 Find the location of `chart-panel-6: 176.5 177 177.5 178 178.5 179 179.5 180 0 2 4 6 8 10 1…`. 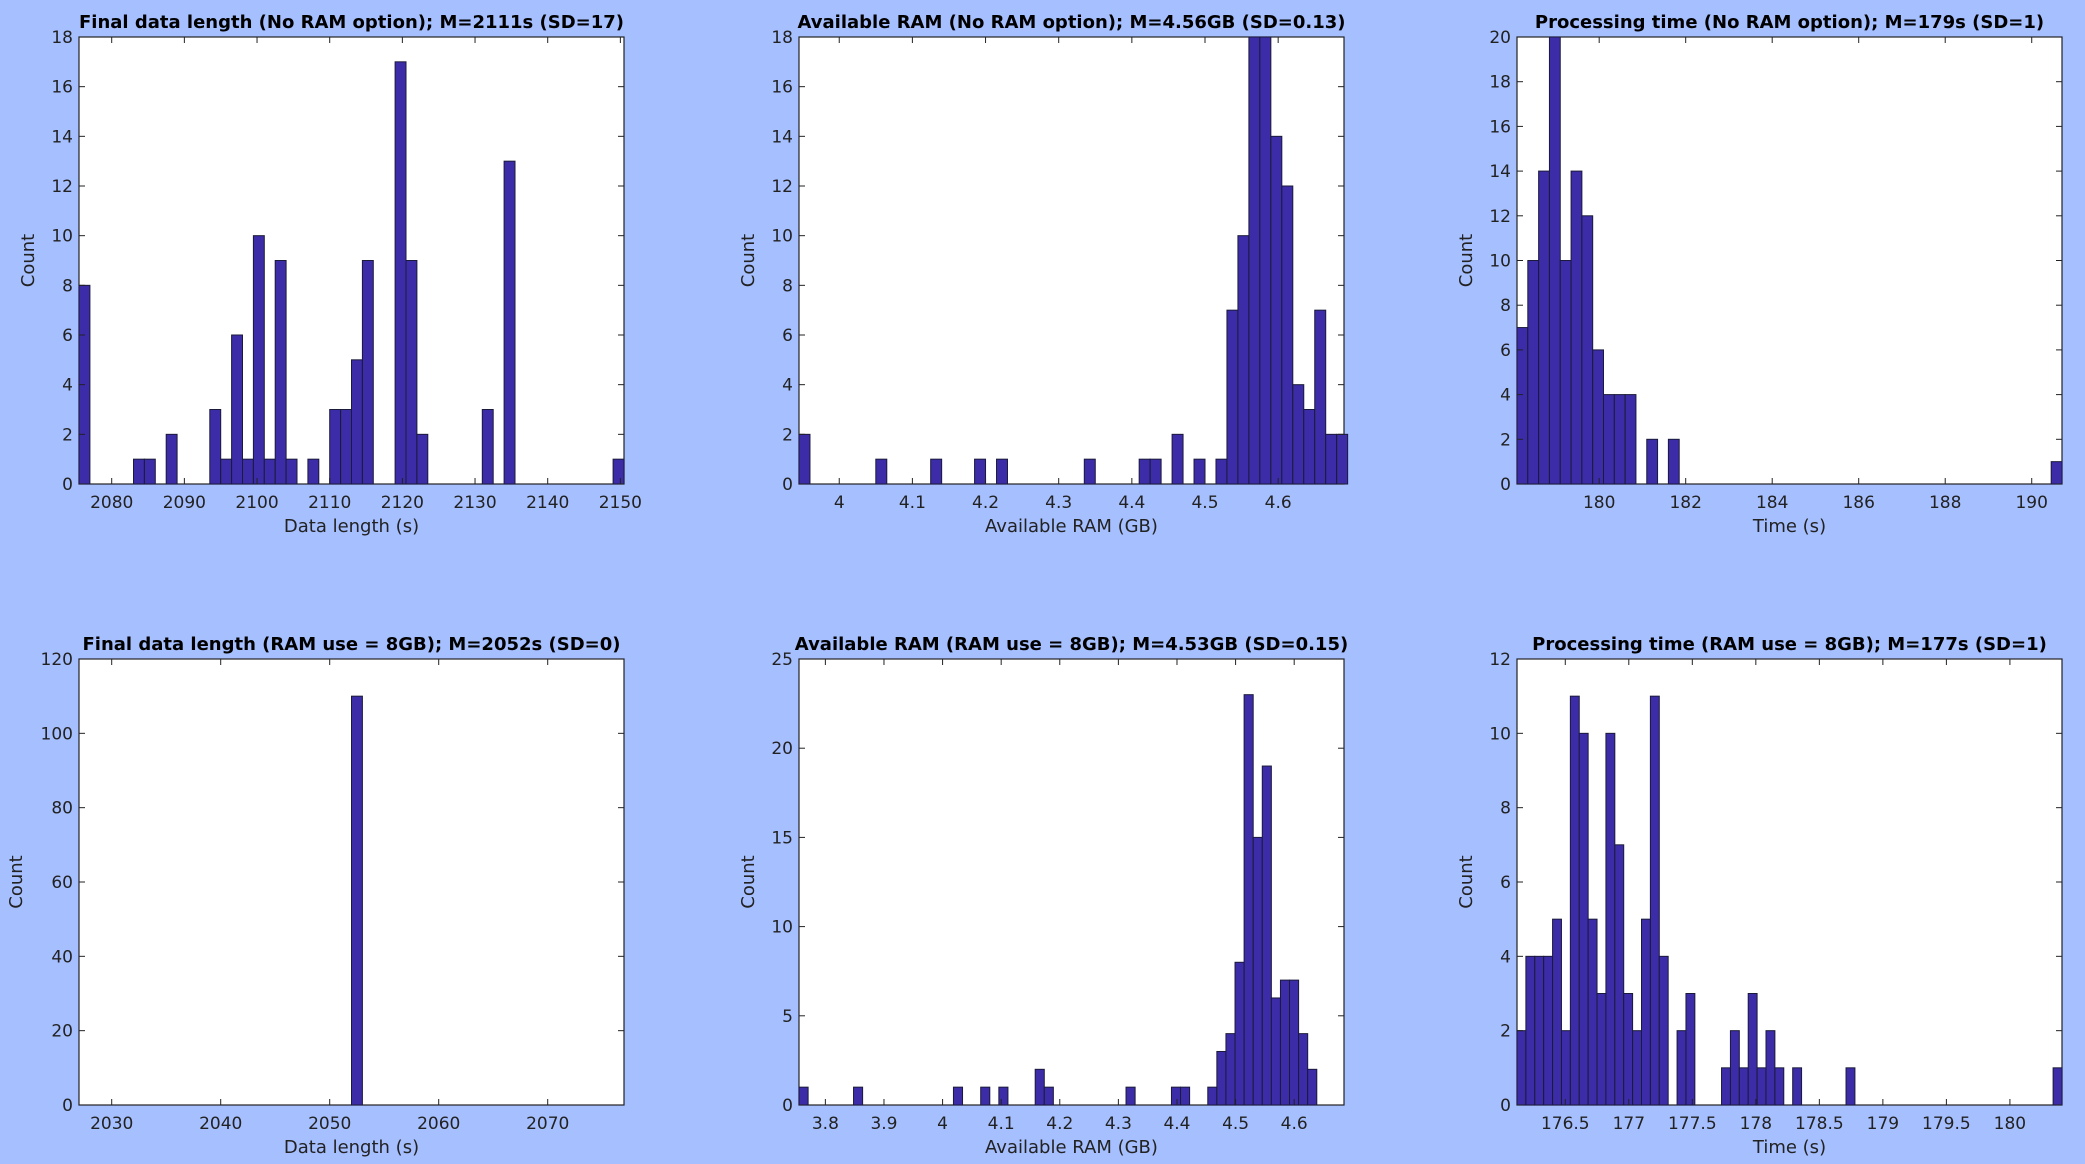

chart-panel-6: 176.5 177 177.5 178 178.5 179 179.5 180 0 2 4 6 8 10 1… is located at coordinates (1759, 896).